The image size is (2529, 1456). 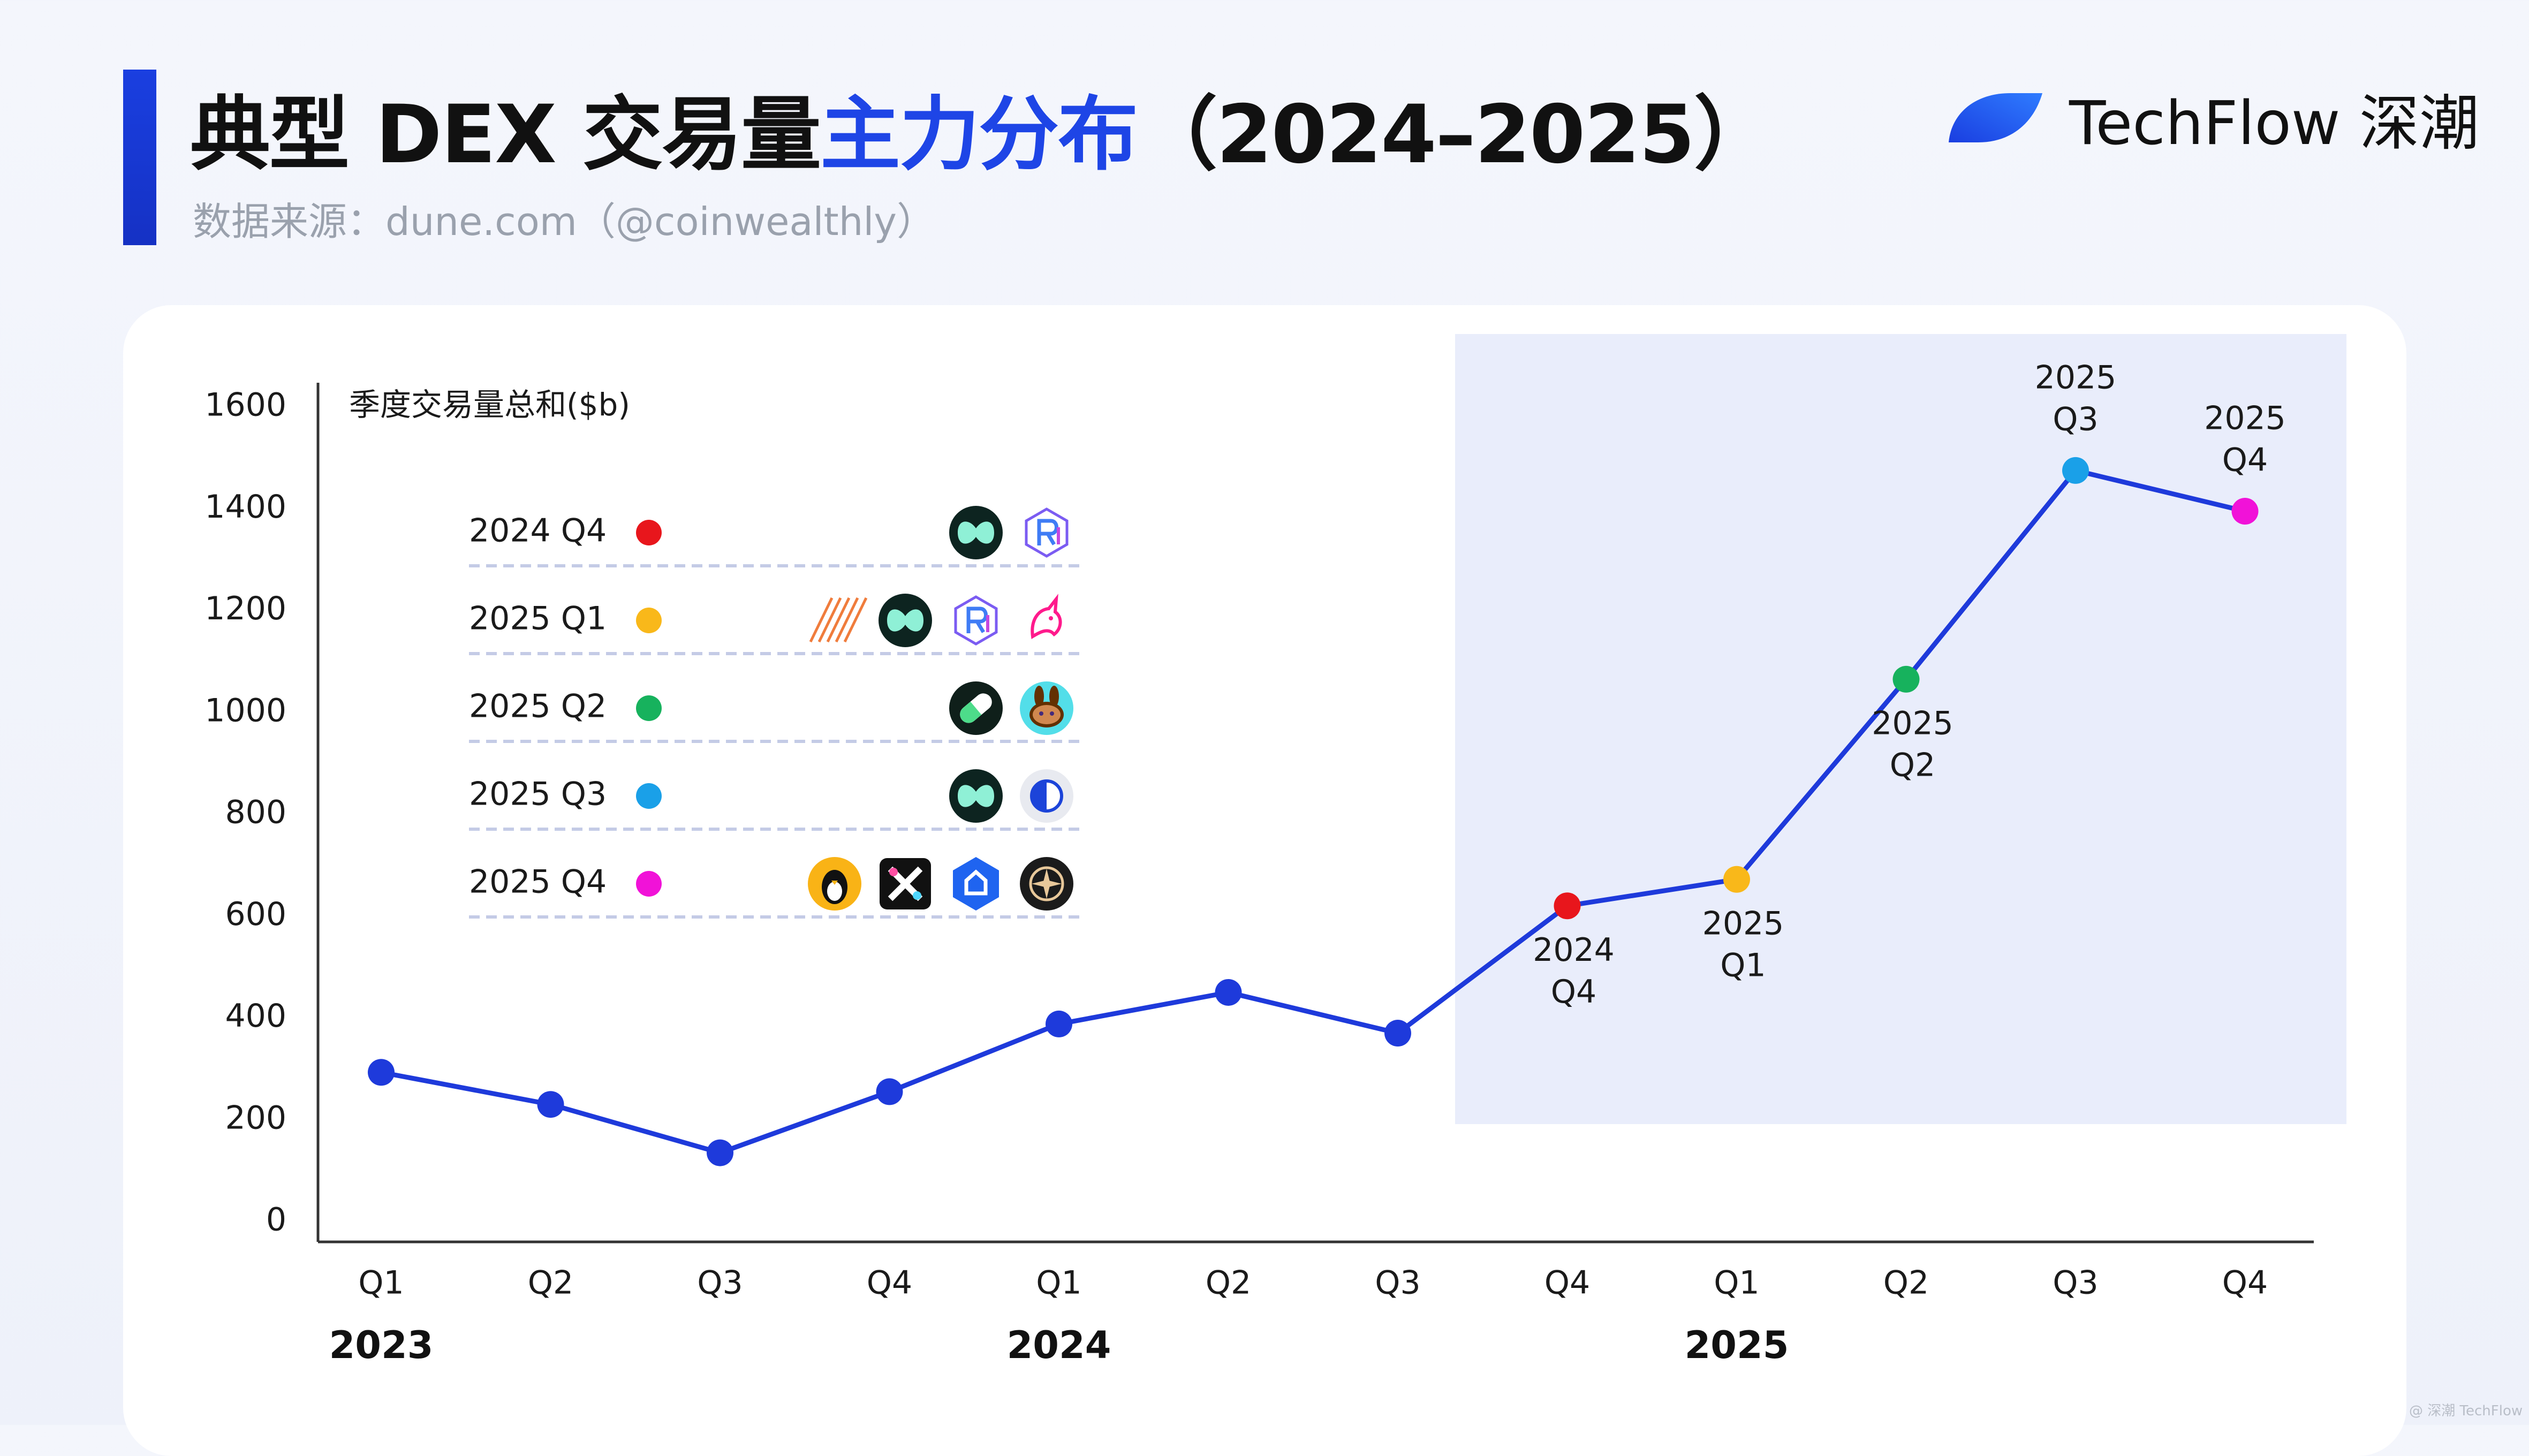 What do you see at coordinates (564, 221) in the screenshot?
I see `data-source-subtitle: 数据来源：dune.com（@coinwealthly）` at bounding box center [564, 221].